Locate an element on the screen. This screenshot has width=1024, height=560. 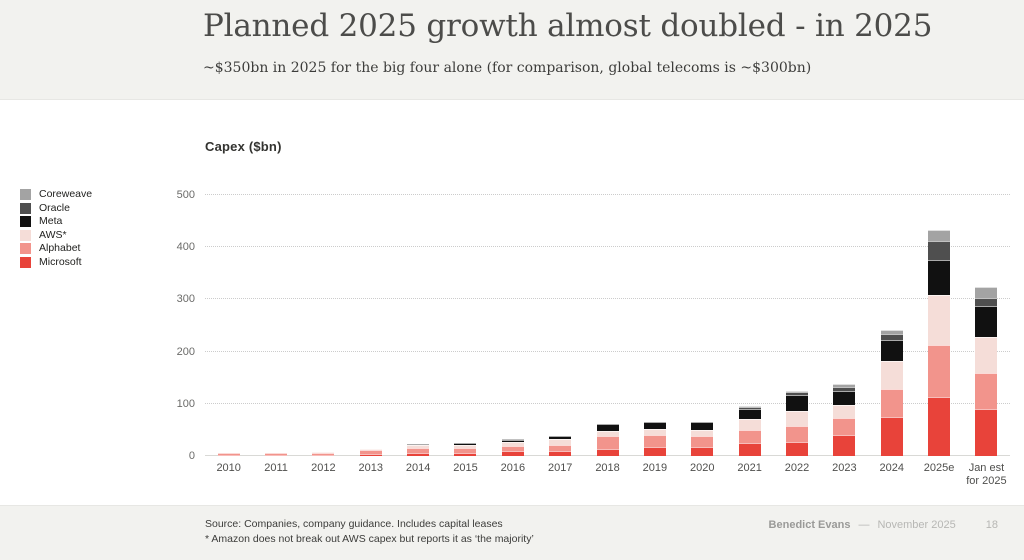
presentation-date: November 2025 is located at coordinates (916, 525).